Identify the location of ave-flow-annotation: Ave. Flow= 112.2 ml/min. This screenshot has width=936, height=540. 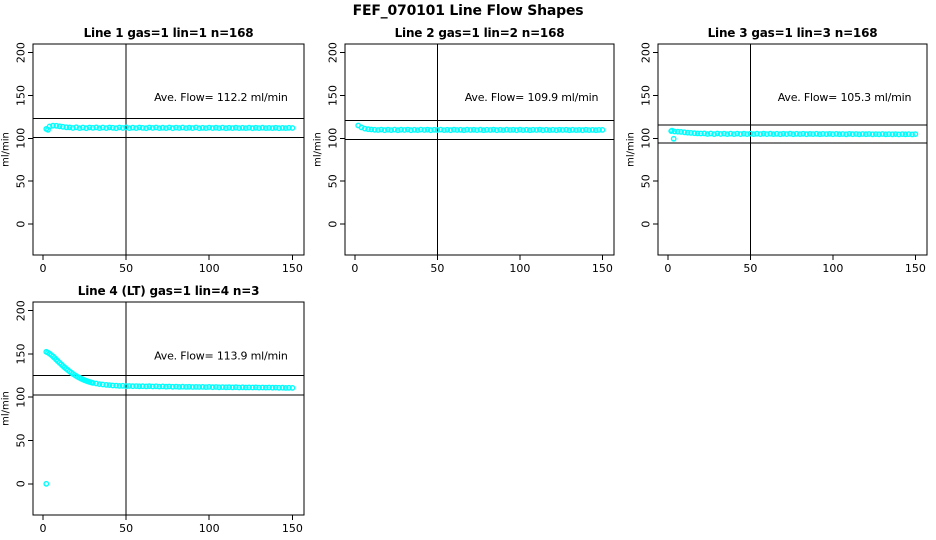
(221, 97).